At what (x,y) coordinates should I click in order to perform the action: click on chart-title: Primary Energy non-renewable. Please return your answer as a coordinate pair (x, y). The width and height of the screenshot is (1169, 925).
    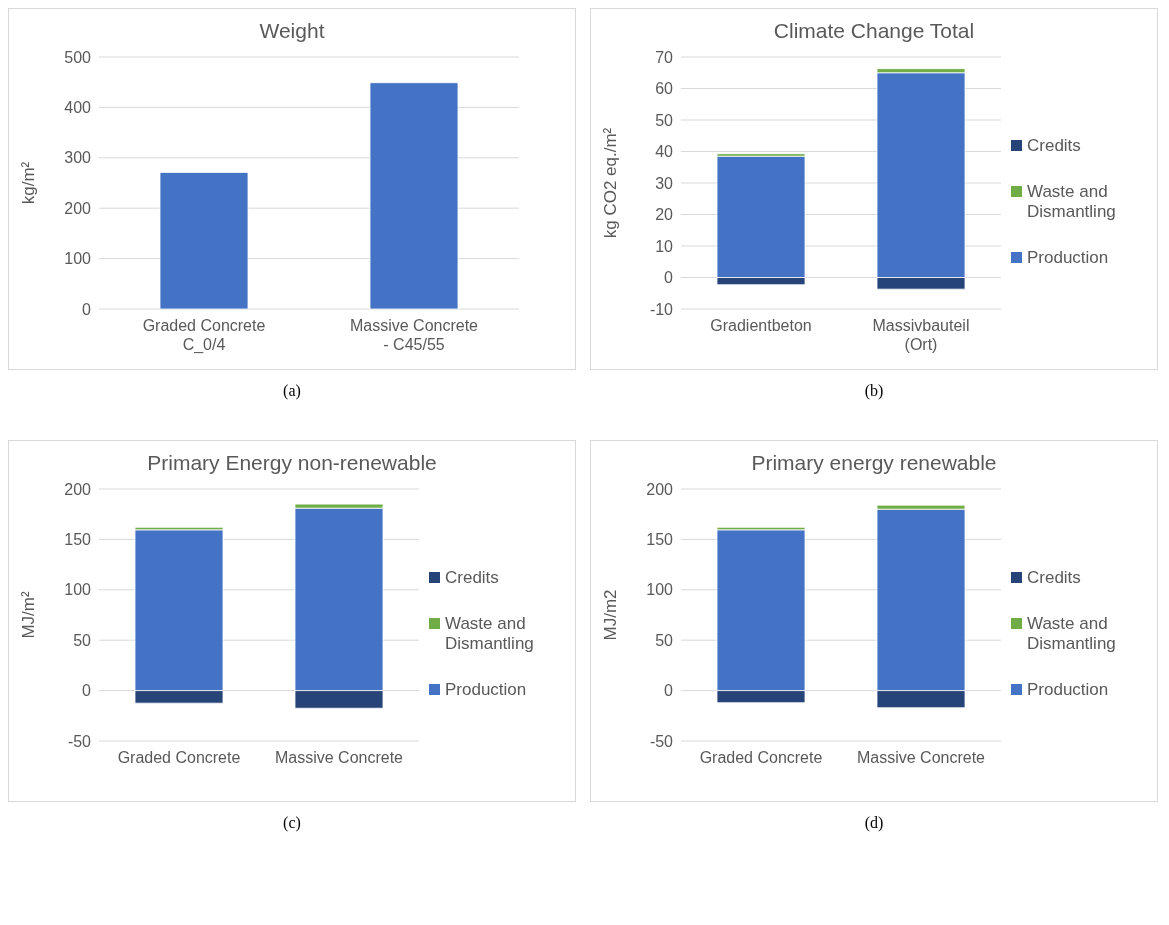
    Looking at the image, I should click on (292, 463).